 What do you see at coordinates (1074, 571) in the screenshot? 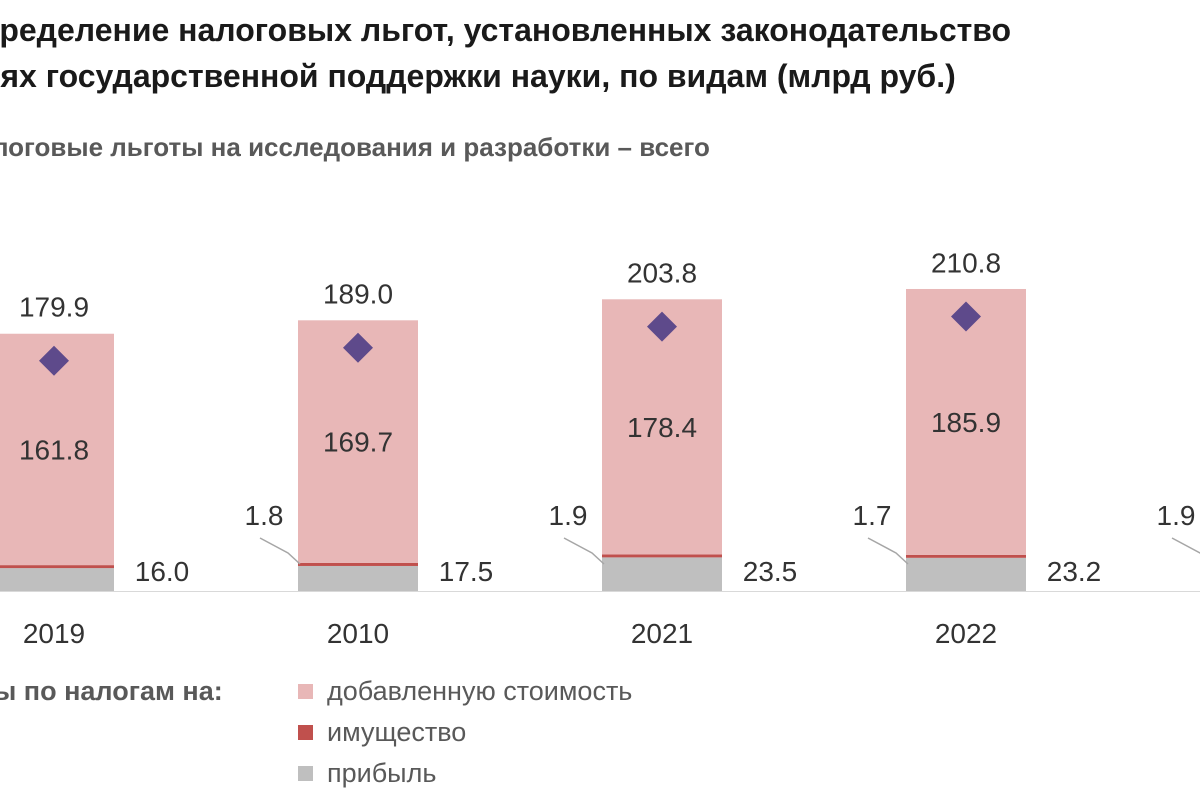
I see `data-label-profit: 23.2` at bounding box center [1074, 571].